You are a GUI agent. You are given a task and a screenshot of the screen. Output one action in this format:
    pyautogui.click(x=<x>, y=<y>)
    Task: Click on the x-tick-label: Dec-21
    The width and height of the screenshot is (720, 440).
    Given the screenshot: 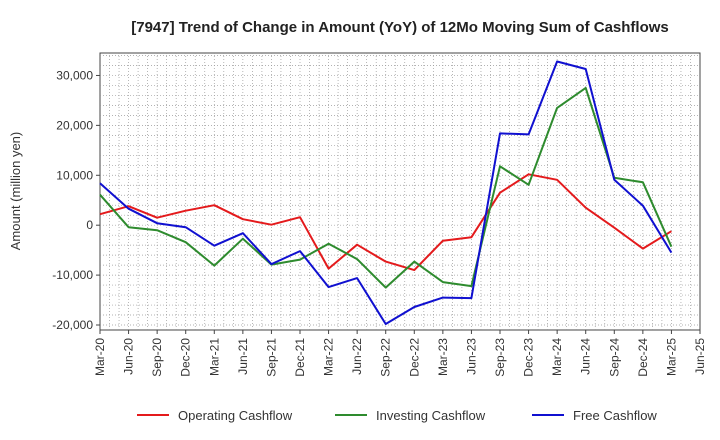 What is the action you would take?
    pyautogui.click(x=300, y=357)
    